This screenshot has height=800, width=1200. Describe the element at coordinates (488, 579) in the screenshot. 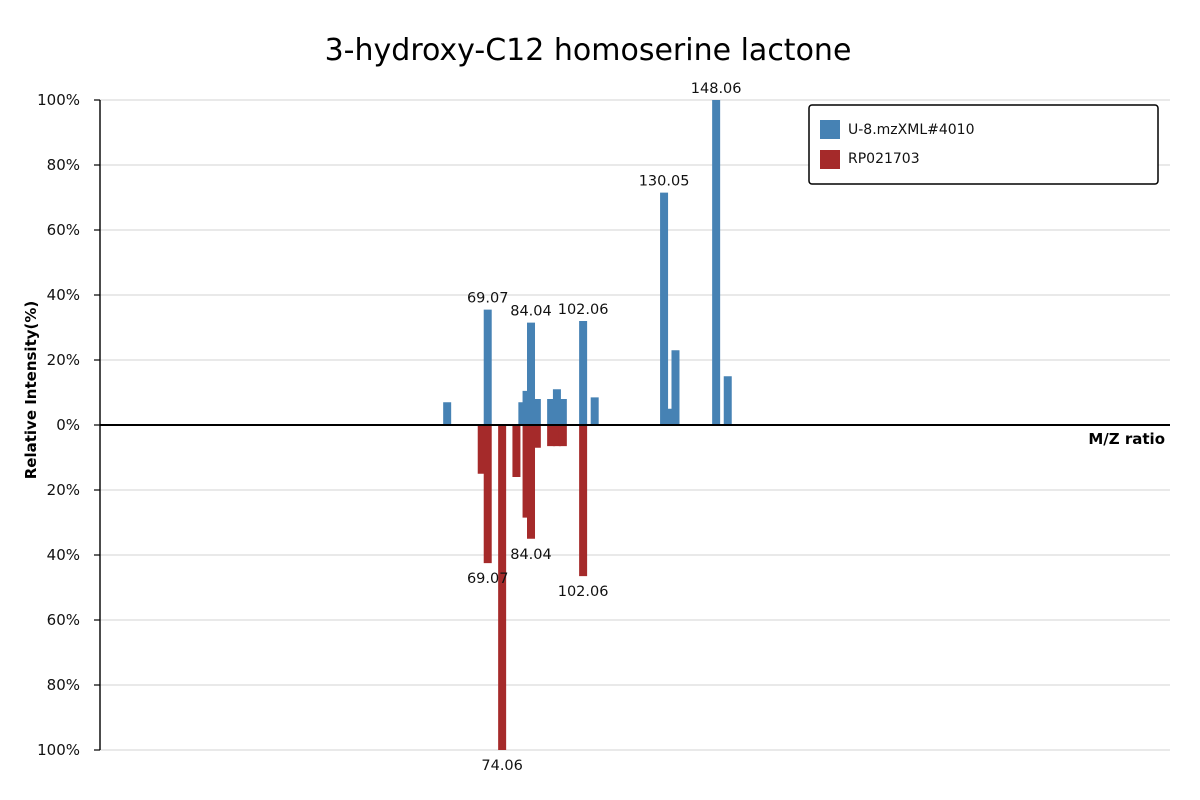

I see `peak-label-reference: 69.07` at that location.